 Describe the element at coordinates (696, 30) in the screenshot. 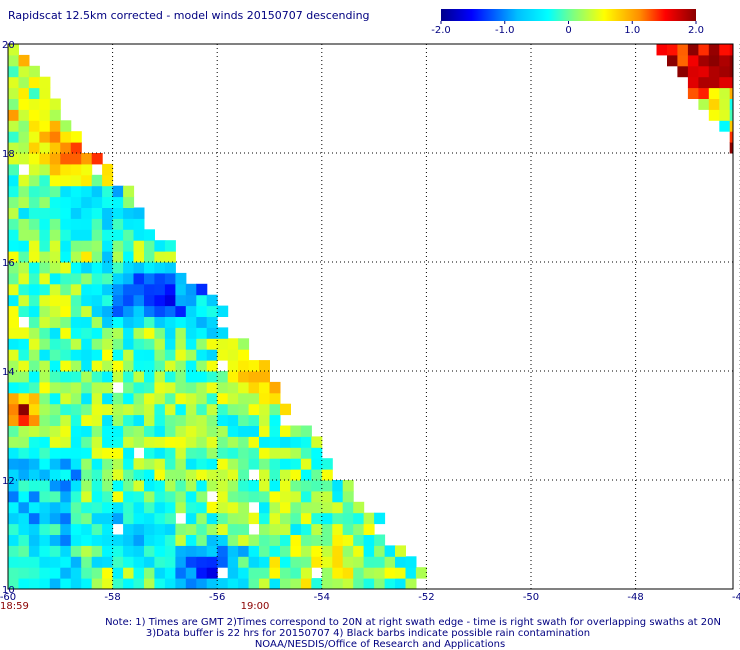

I see `colorbar-tick-label: 2.0` at that location.